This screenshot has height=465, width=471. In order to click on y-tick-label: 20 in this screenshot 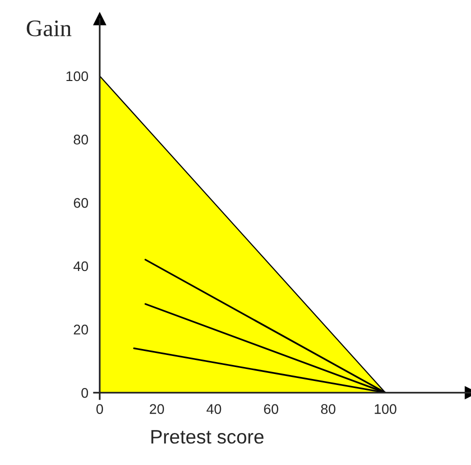, I will do `click(81, 329)`.